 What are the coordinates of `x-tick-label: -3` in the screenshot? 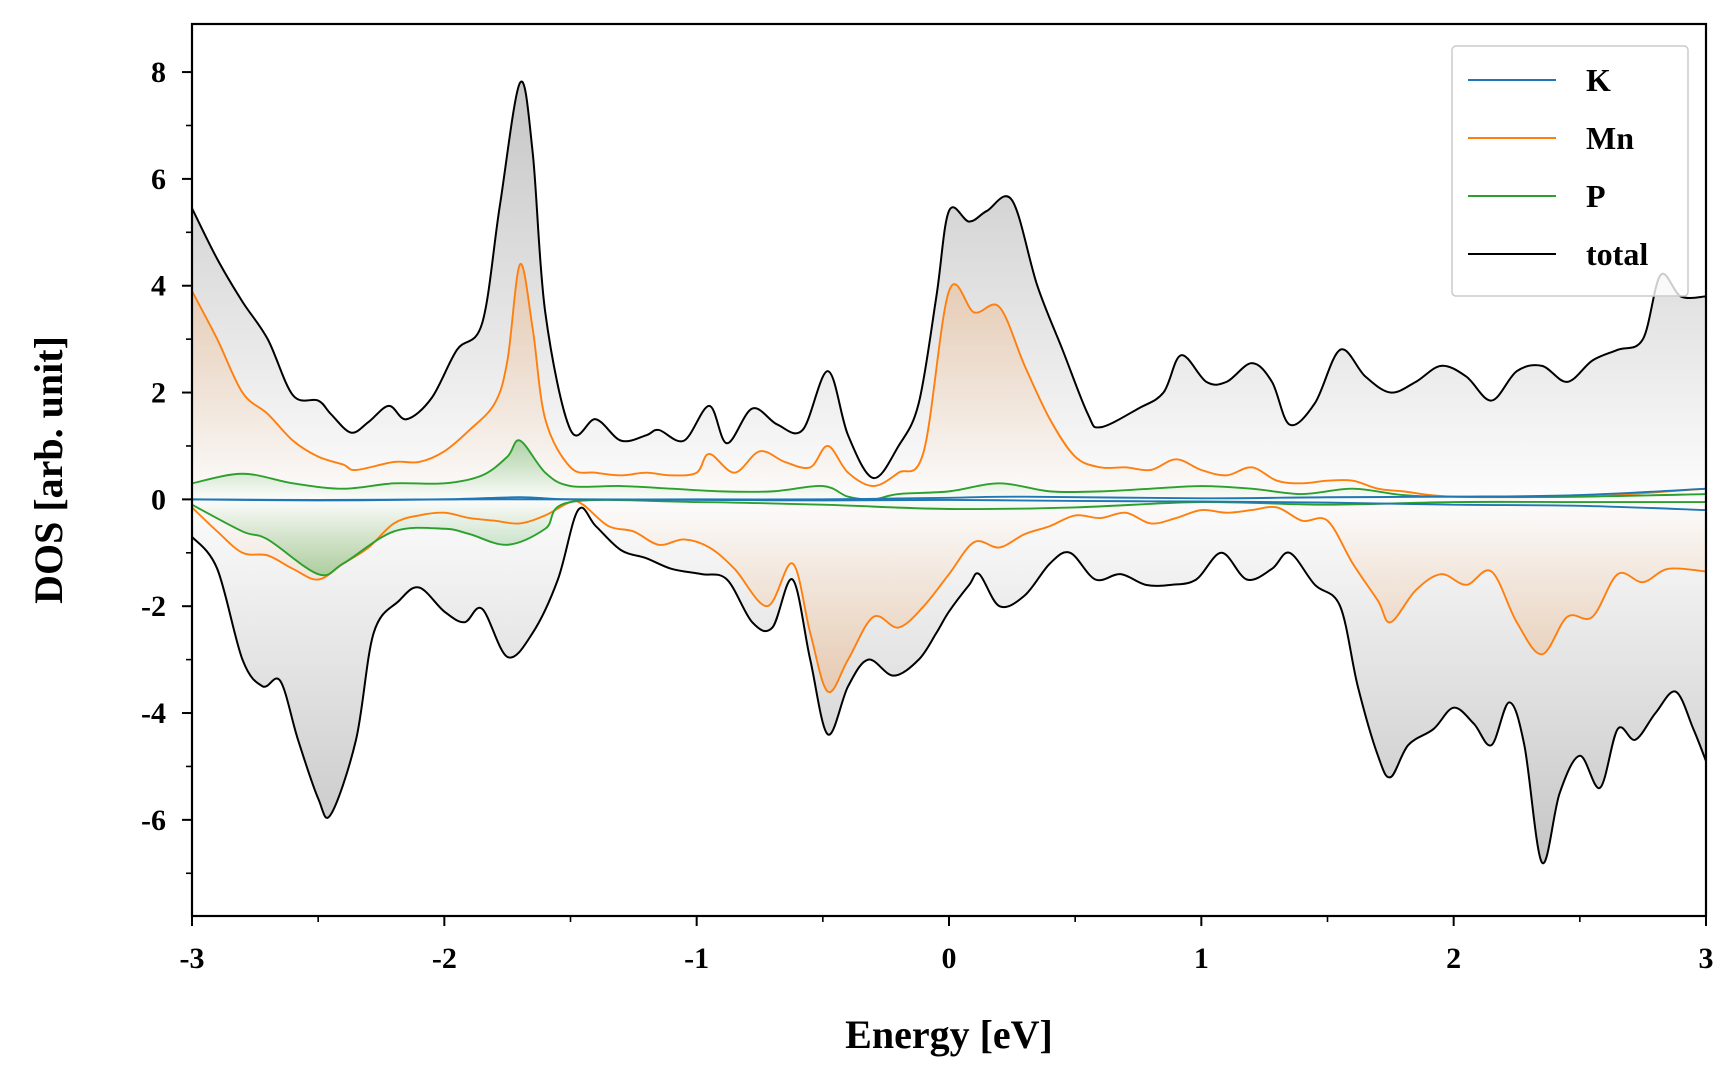 It's located at (192, 958).